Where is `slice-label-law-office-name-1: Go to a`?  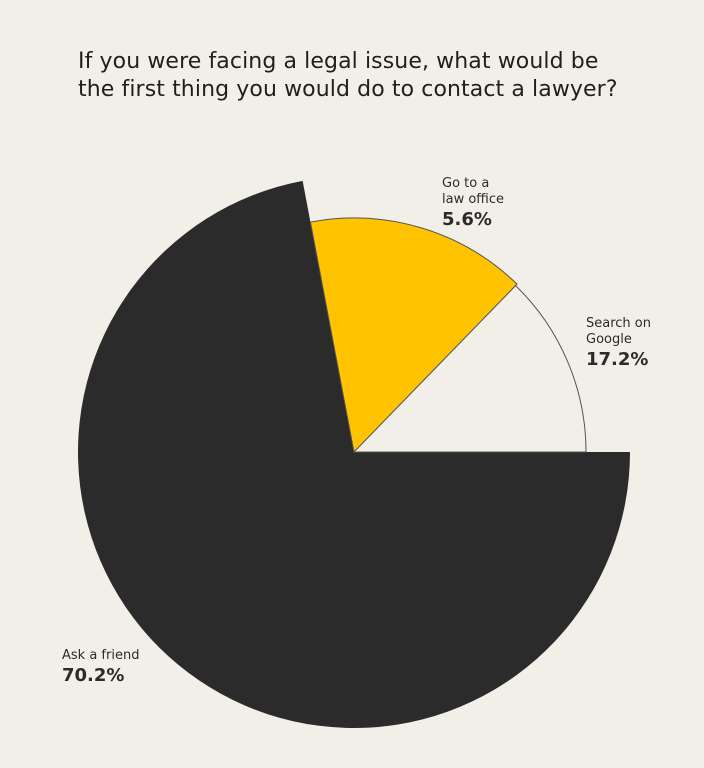 slice-label-law-office-name-1: Go to a is located at coordinates (466, 183).